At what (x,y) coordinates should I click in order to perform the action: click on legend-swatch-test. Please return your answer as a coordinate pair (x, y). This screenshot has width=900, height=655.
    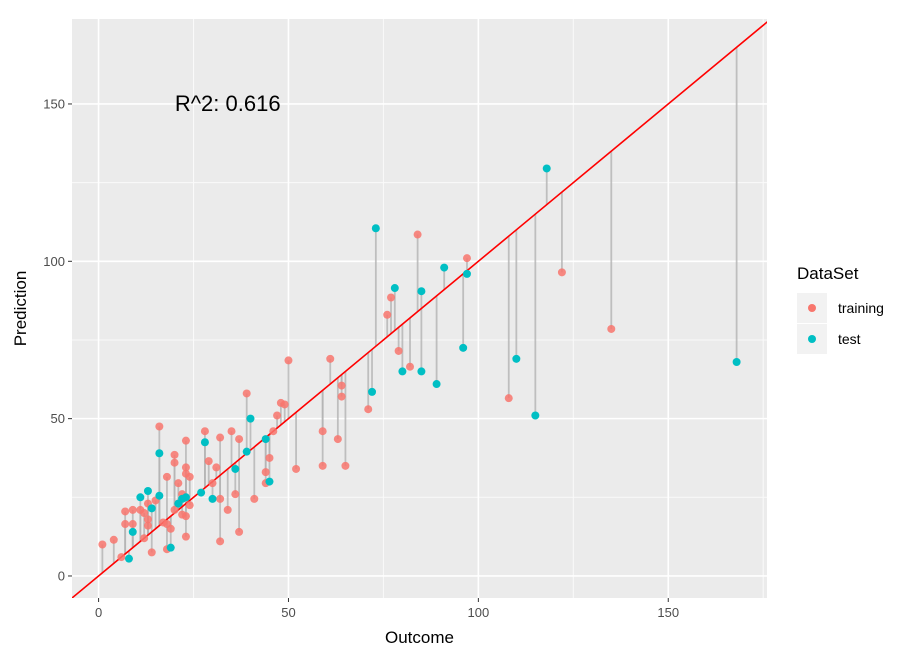
    Looking at the image, I should click on (812, 339).